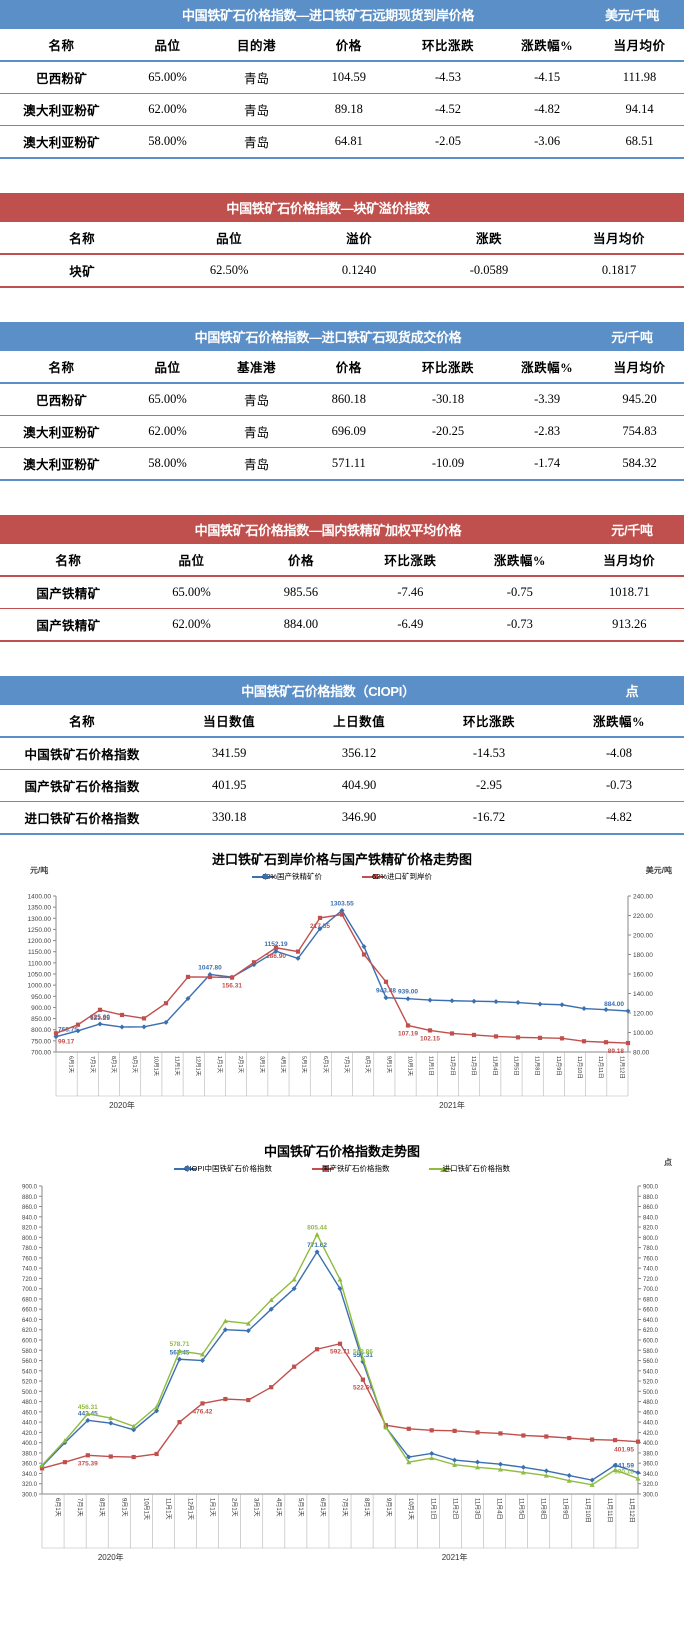  What do you see at coordinates (631, 1510) in the screenshot?
I see `svg-text: 11月12日` at bounding box center [631, 1510].